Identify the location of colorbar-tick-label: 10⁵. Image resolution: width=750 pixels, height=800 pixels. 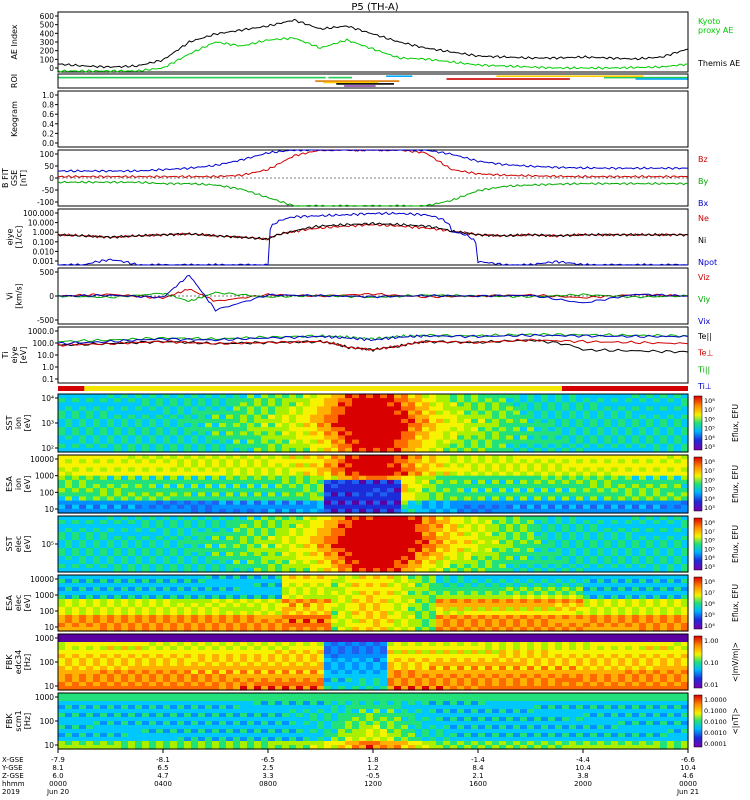
(709, 490).